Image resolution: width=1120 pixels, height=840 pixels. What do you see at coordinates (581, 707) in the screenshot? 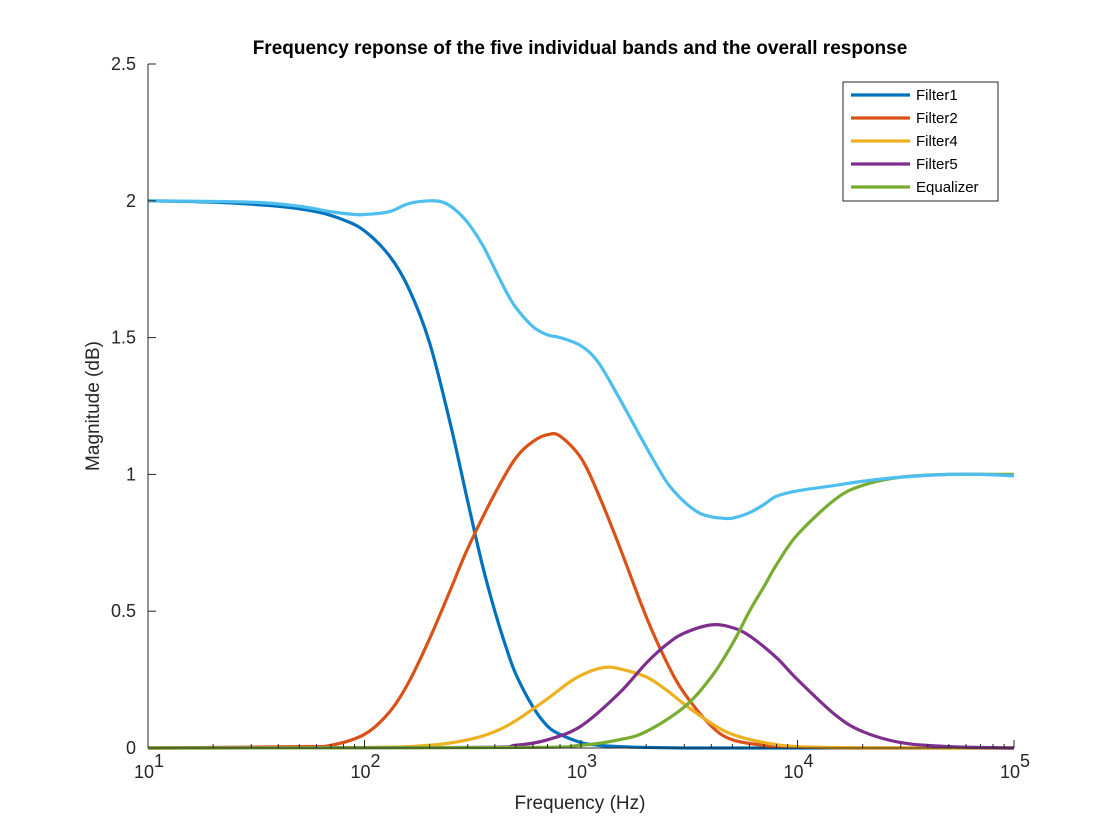
I see `series-line-filter4` at bounding box center [581, 707].